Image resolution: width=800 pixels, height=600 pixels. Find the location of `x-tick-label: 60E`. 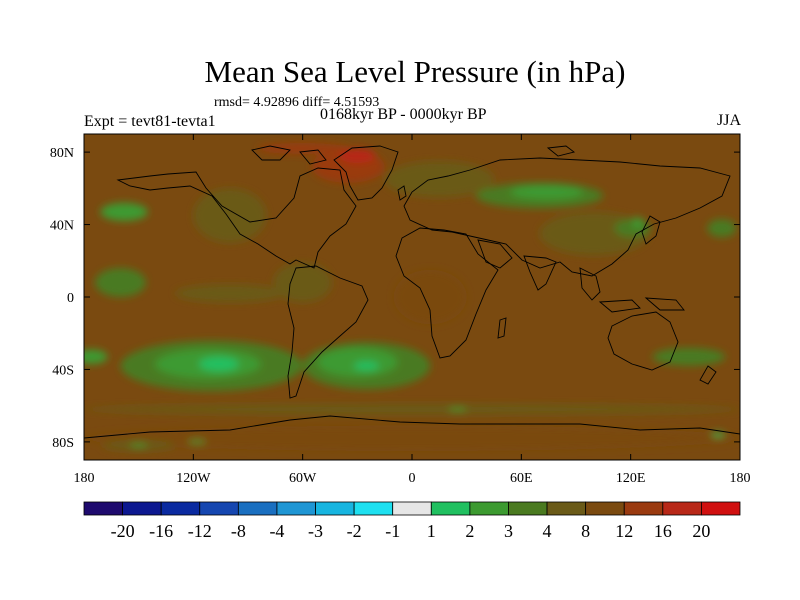

x-tick-label: 60E is located at coordinates (521, 478).